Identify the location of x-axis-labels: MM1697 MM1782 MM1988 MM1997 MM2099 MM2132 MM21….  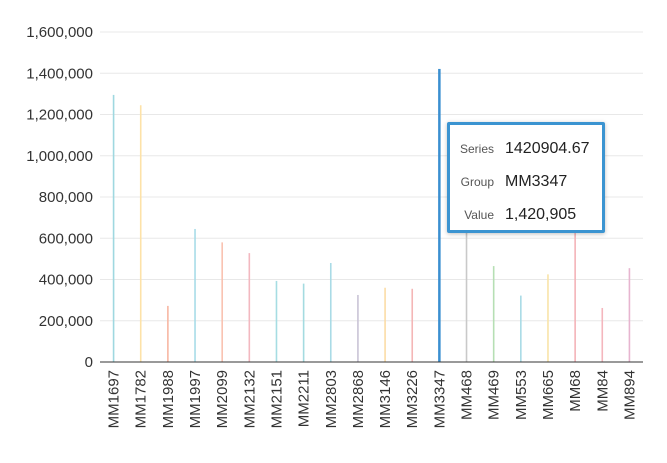
(372, 399).